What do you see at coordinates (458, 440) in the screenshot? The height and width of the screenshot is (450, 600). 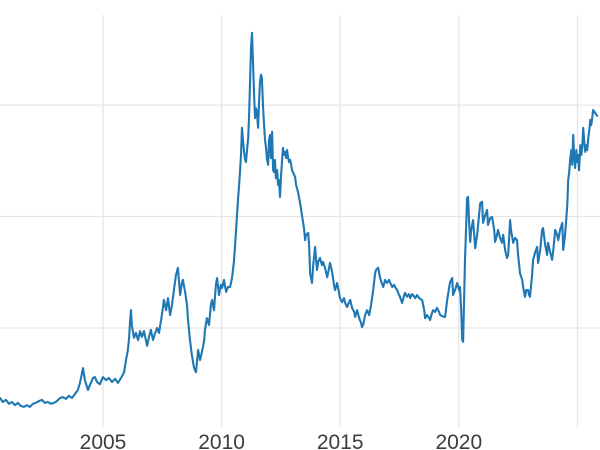 I see `x-tick-label: 2020` at bounding box center [458, 440].